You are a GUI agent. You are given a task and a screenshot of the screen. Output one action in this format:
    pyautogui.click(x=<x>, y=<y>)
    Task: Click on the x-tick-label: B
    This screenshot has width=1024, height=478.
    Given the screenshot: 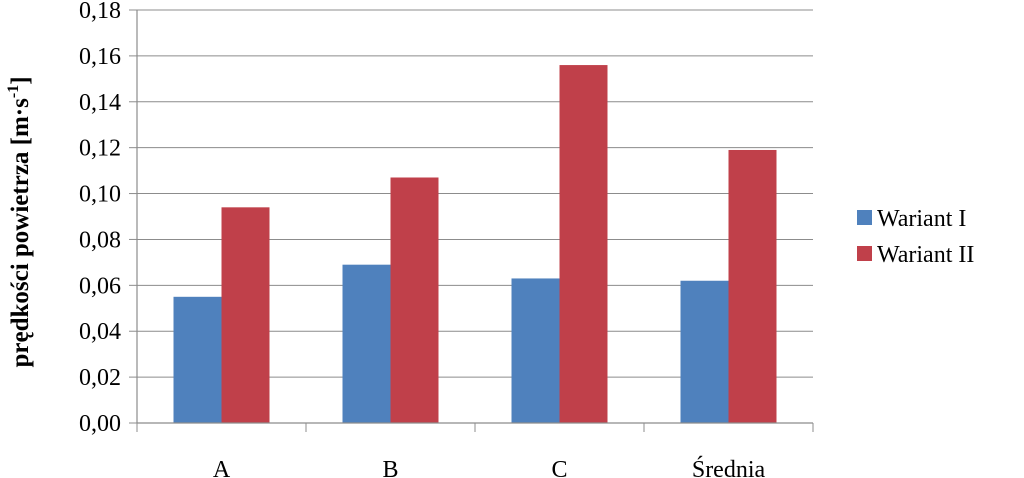 What is the action you would take?
    pyautogui.click(x=390, y=467)
    